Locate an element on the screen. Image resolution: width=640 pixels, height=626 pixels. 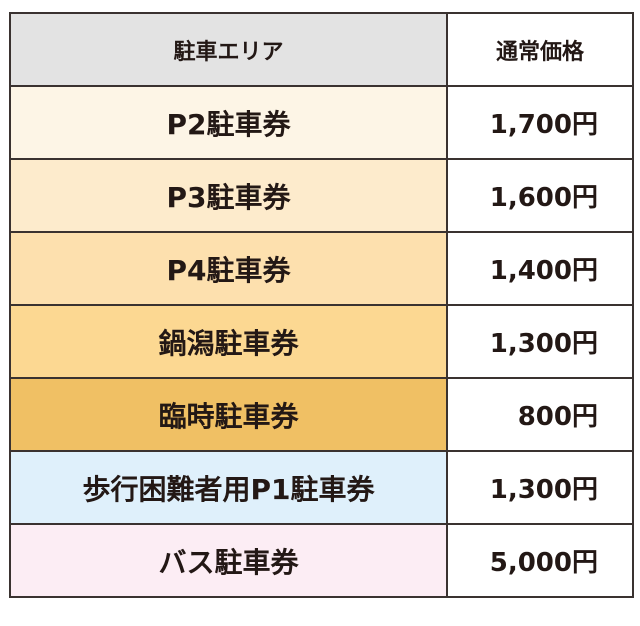
price-cell: 800円 is located at coordinates (540, 414).